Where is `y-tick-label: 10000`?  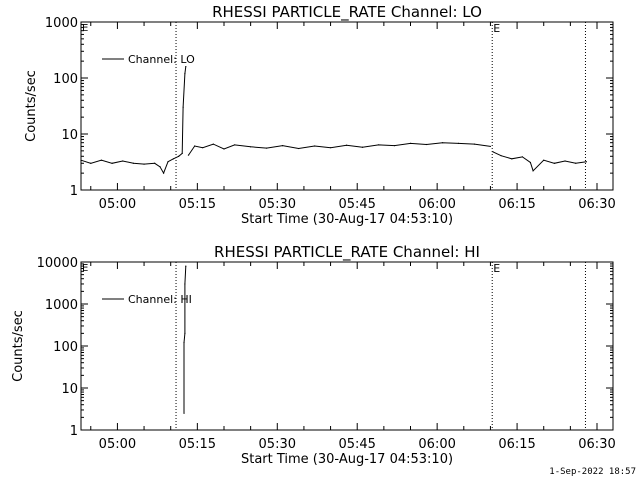 y-tick-label: 10000 is located at coordinates (57, 263).